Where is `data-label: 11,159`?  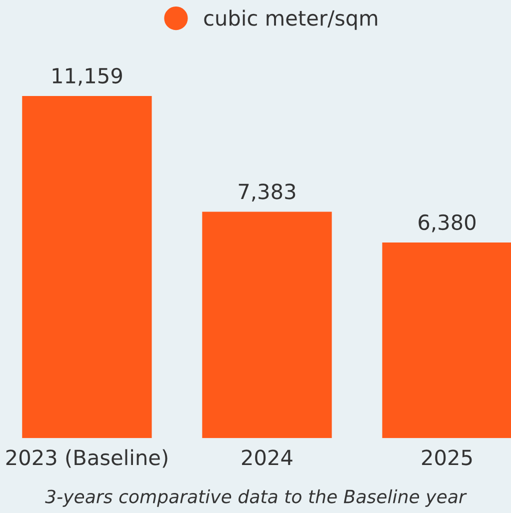 data-label: 11,159 is located at coordinates (87, 77).